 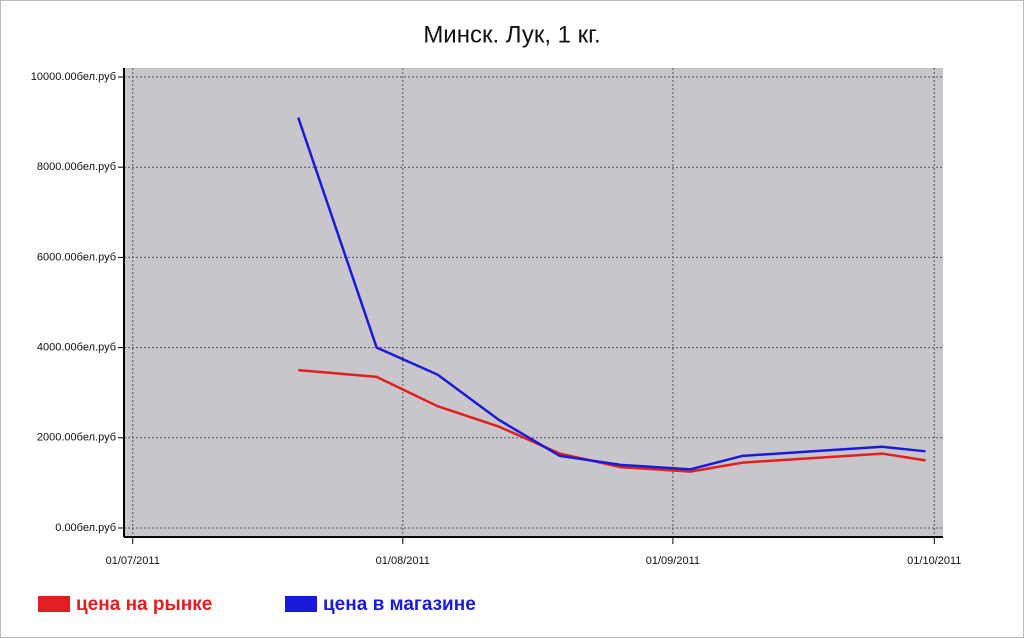 I want to click on x-tick-label: 01/09/2011, so click(x=673, y=561).